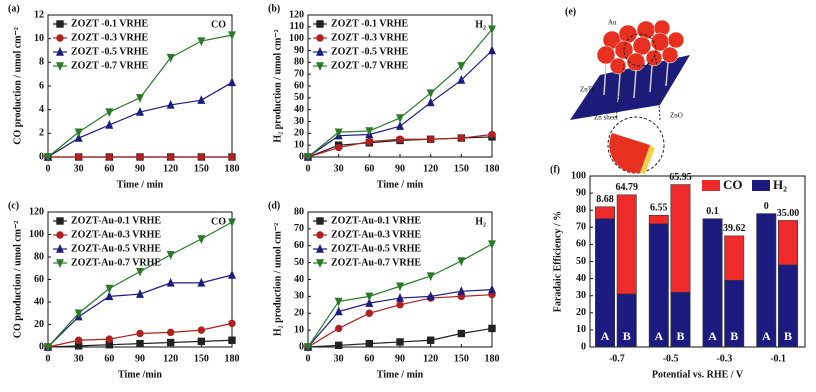  What do you see at coordinates (606, 118) in the screenshot?
I see `diagram-text: Zn sheet` at bounding box center [606, 118].